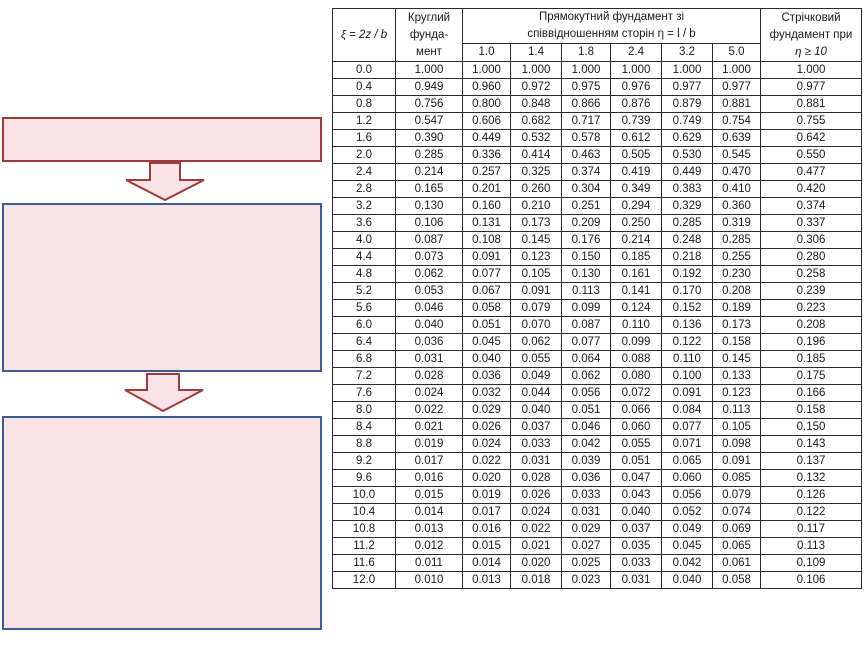 Image resolution: width=865 pixels, height=647 pixels. I want to click on coefficient-cell: 0.848, so click(536, 104).